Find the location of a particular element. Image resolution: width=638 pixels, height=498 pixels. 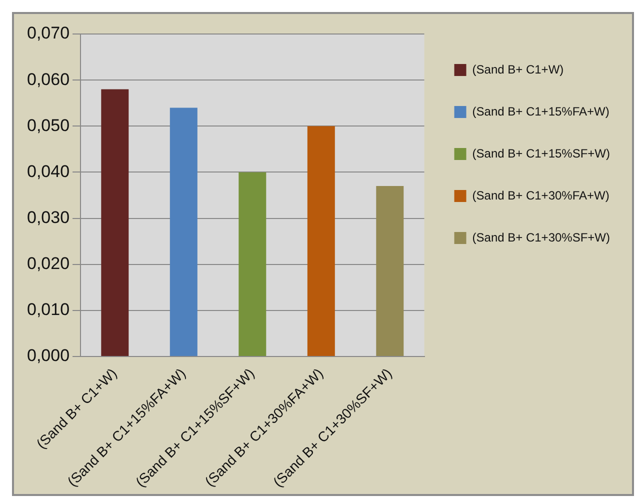

y-tick-label: 0,030 is located at coordinates (48, 217).